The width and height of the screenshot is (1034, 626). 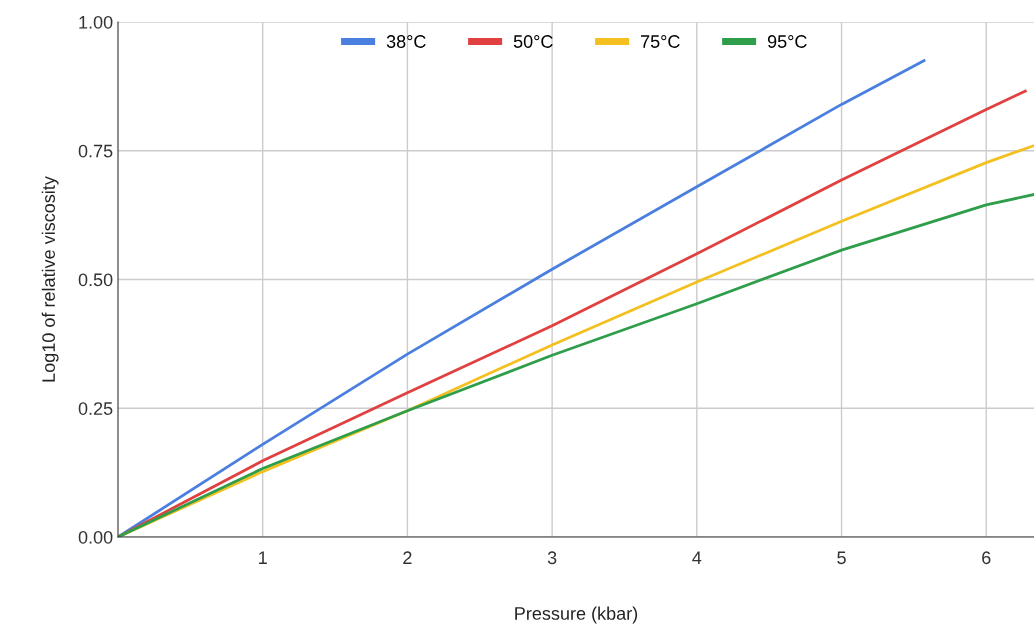 I want to click on y-tick-label: 0.25, so click(x=95, y=408).